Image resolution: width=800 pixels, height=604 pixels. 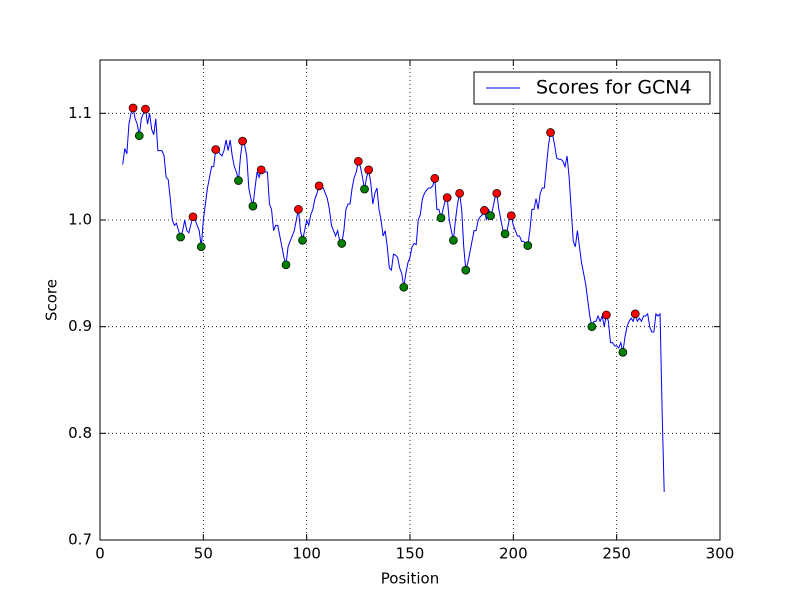 What do you see at coordinates (513, 554) in the screenshot?
I see `x-tick-label: 200` at bounding box center [513, 554].